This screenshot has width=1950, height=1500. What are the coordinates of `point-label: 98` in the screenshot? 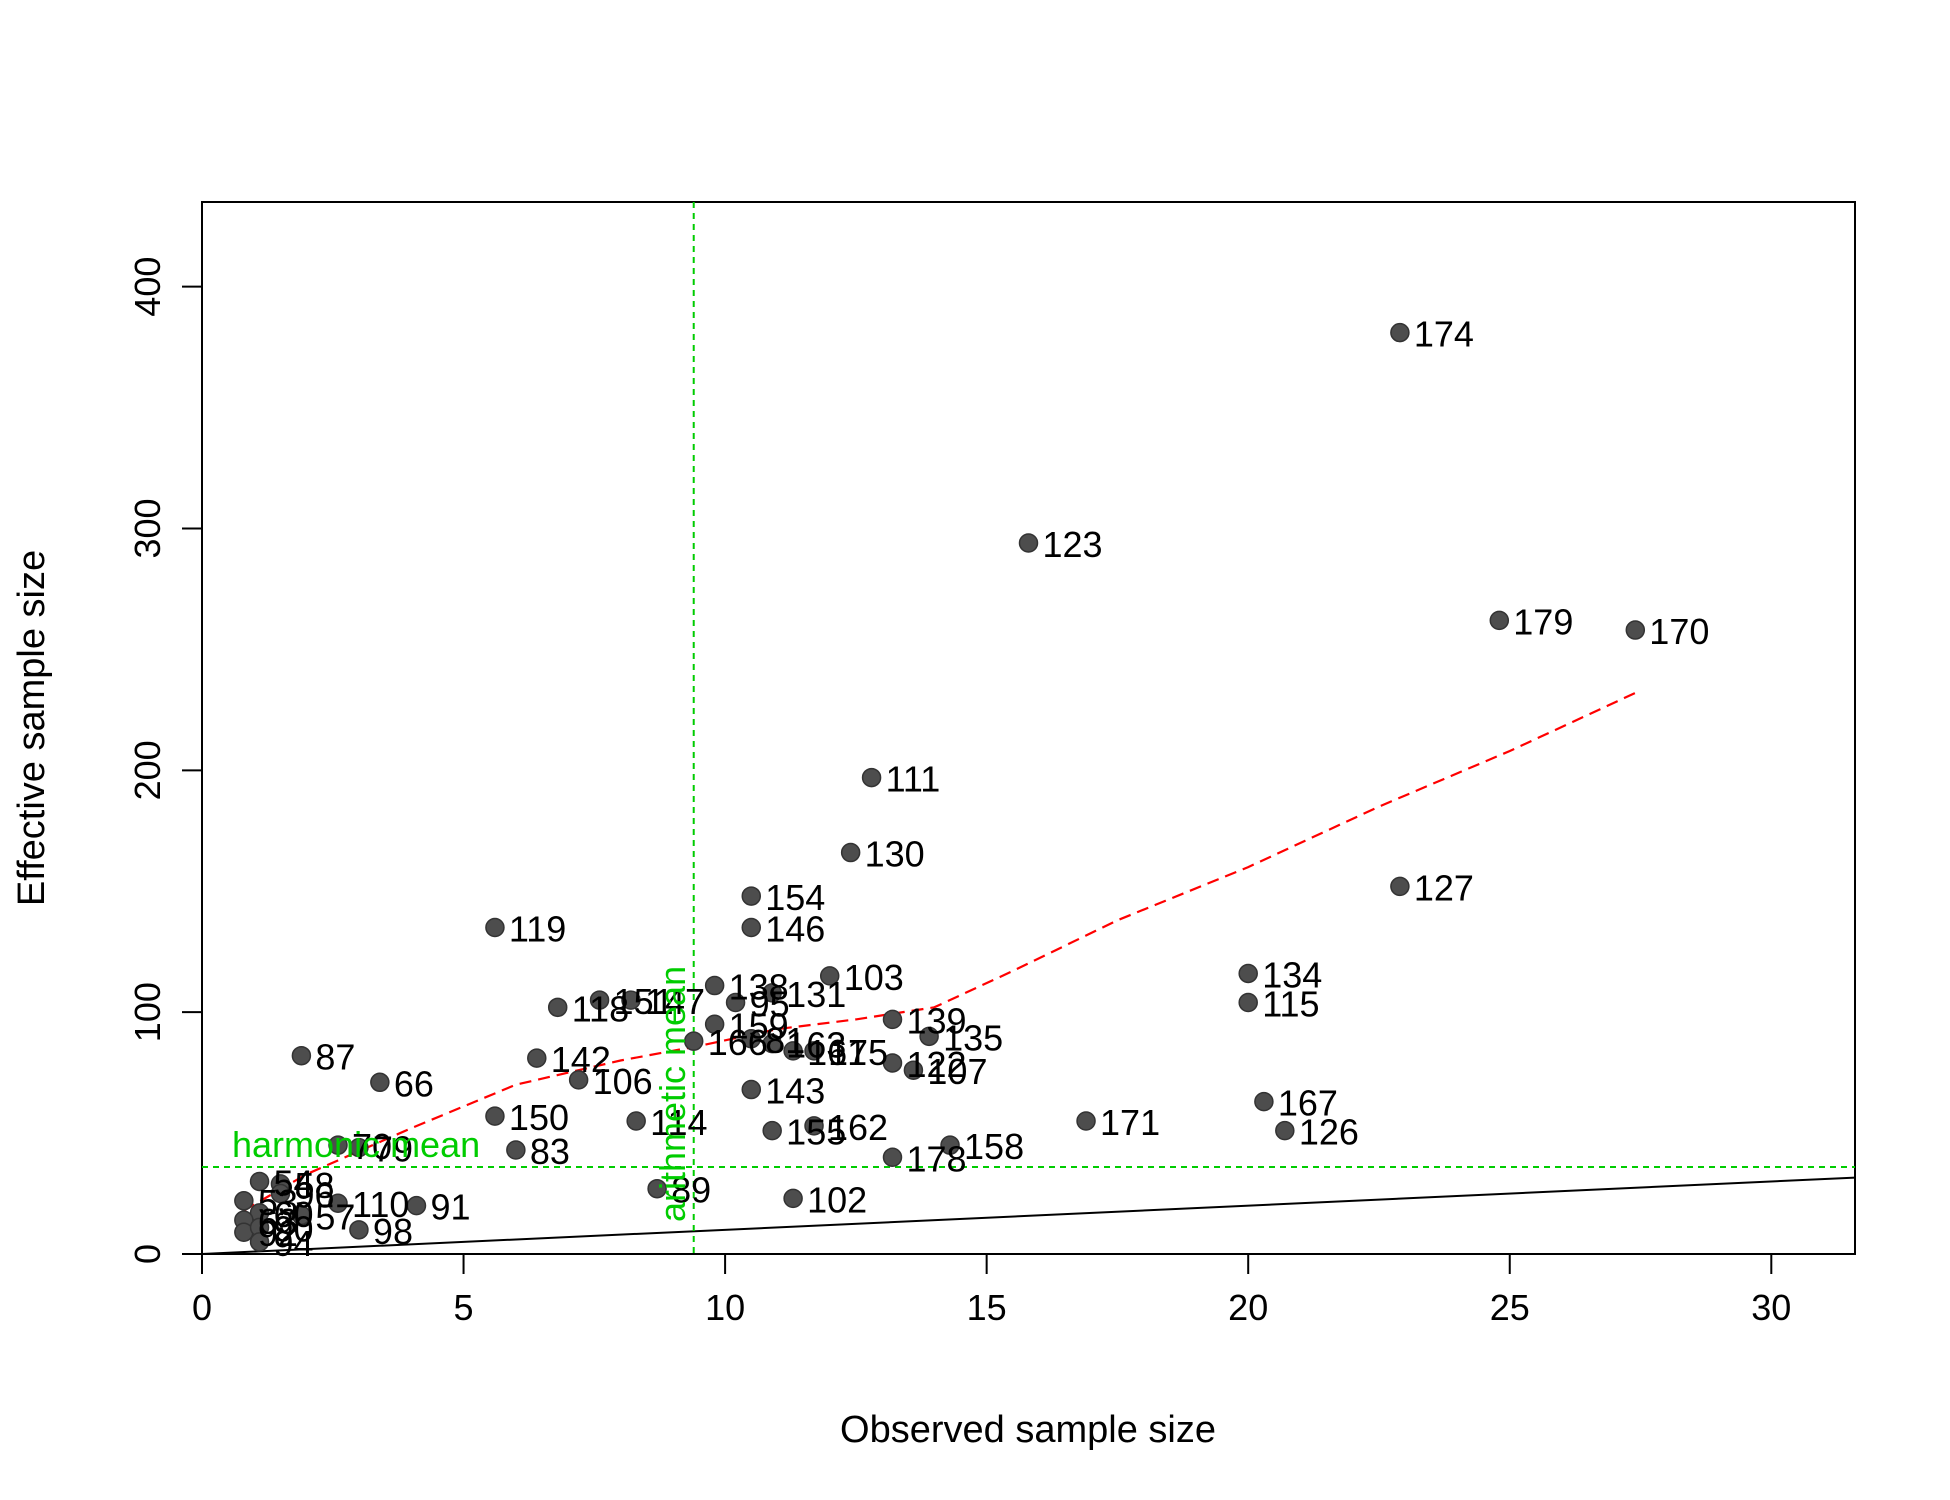 It's located at (393, 1231).